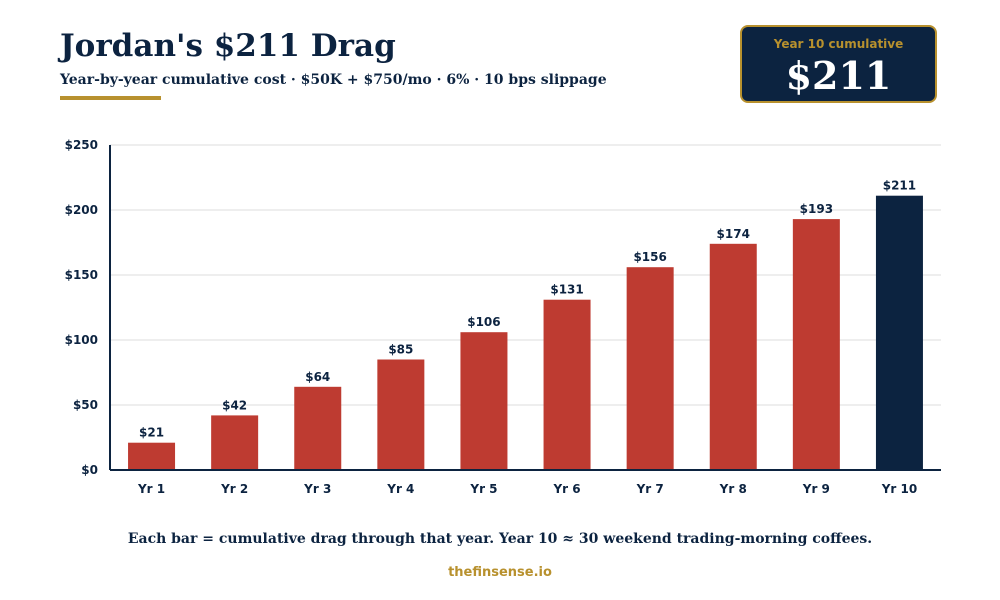  What do you see at coordinates (110, 98) in the screenshot?
I see `title-underline` at bounding box center [110, 98].